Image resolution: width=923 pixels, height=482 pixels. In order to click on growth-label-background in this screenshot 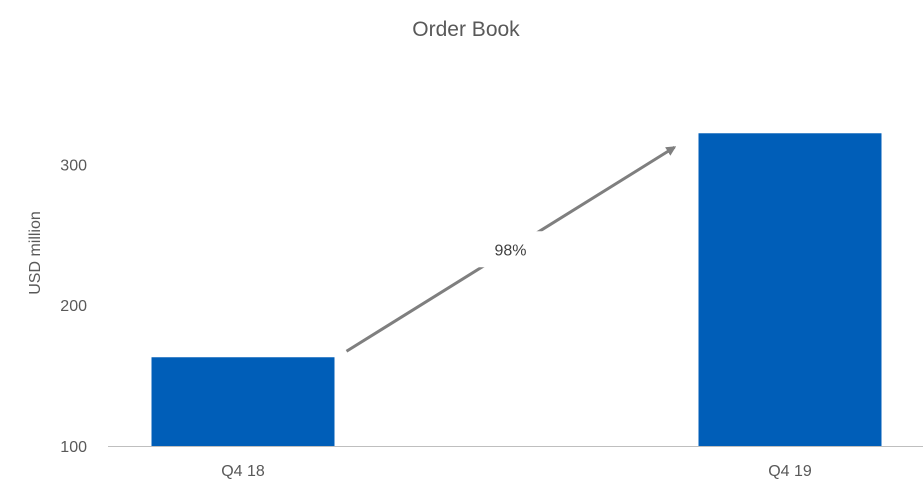, I will do `click(510, 249)`.